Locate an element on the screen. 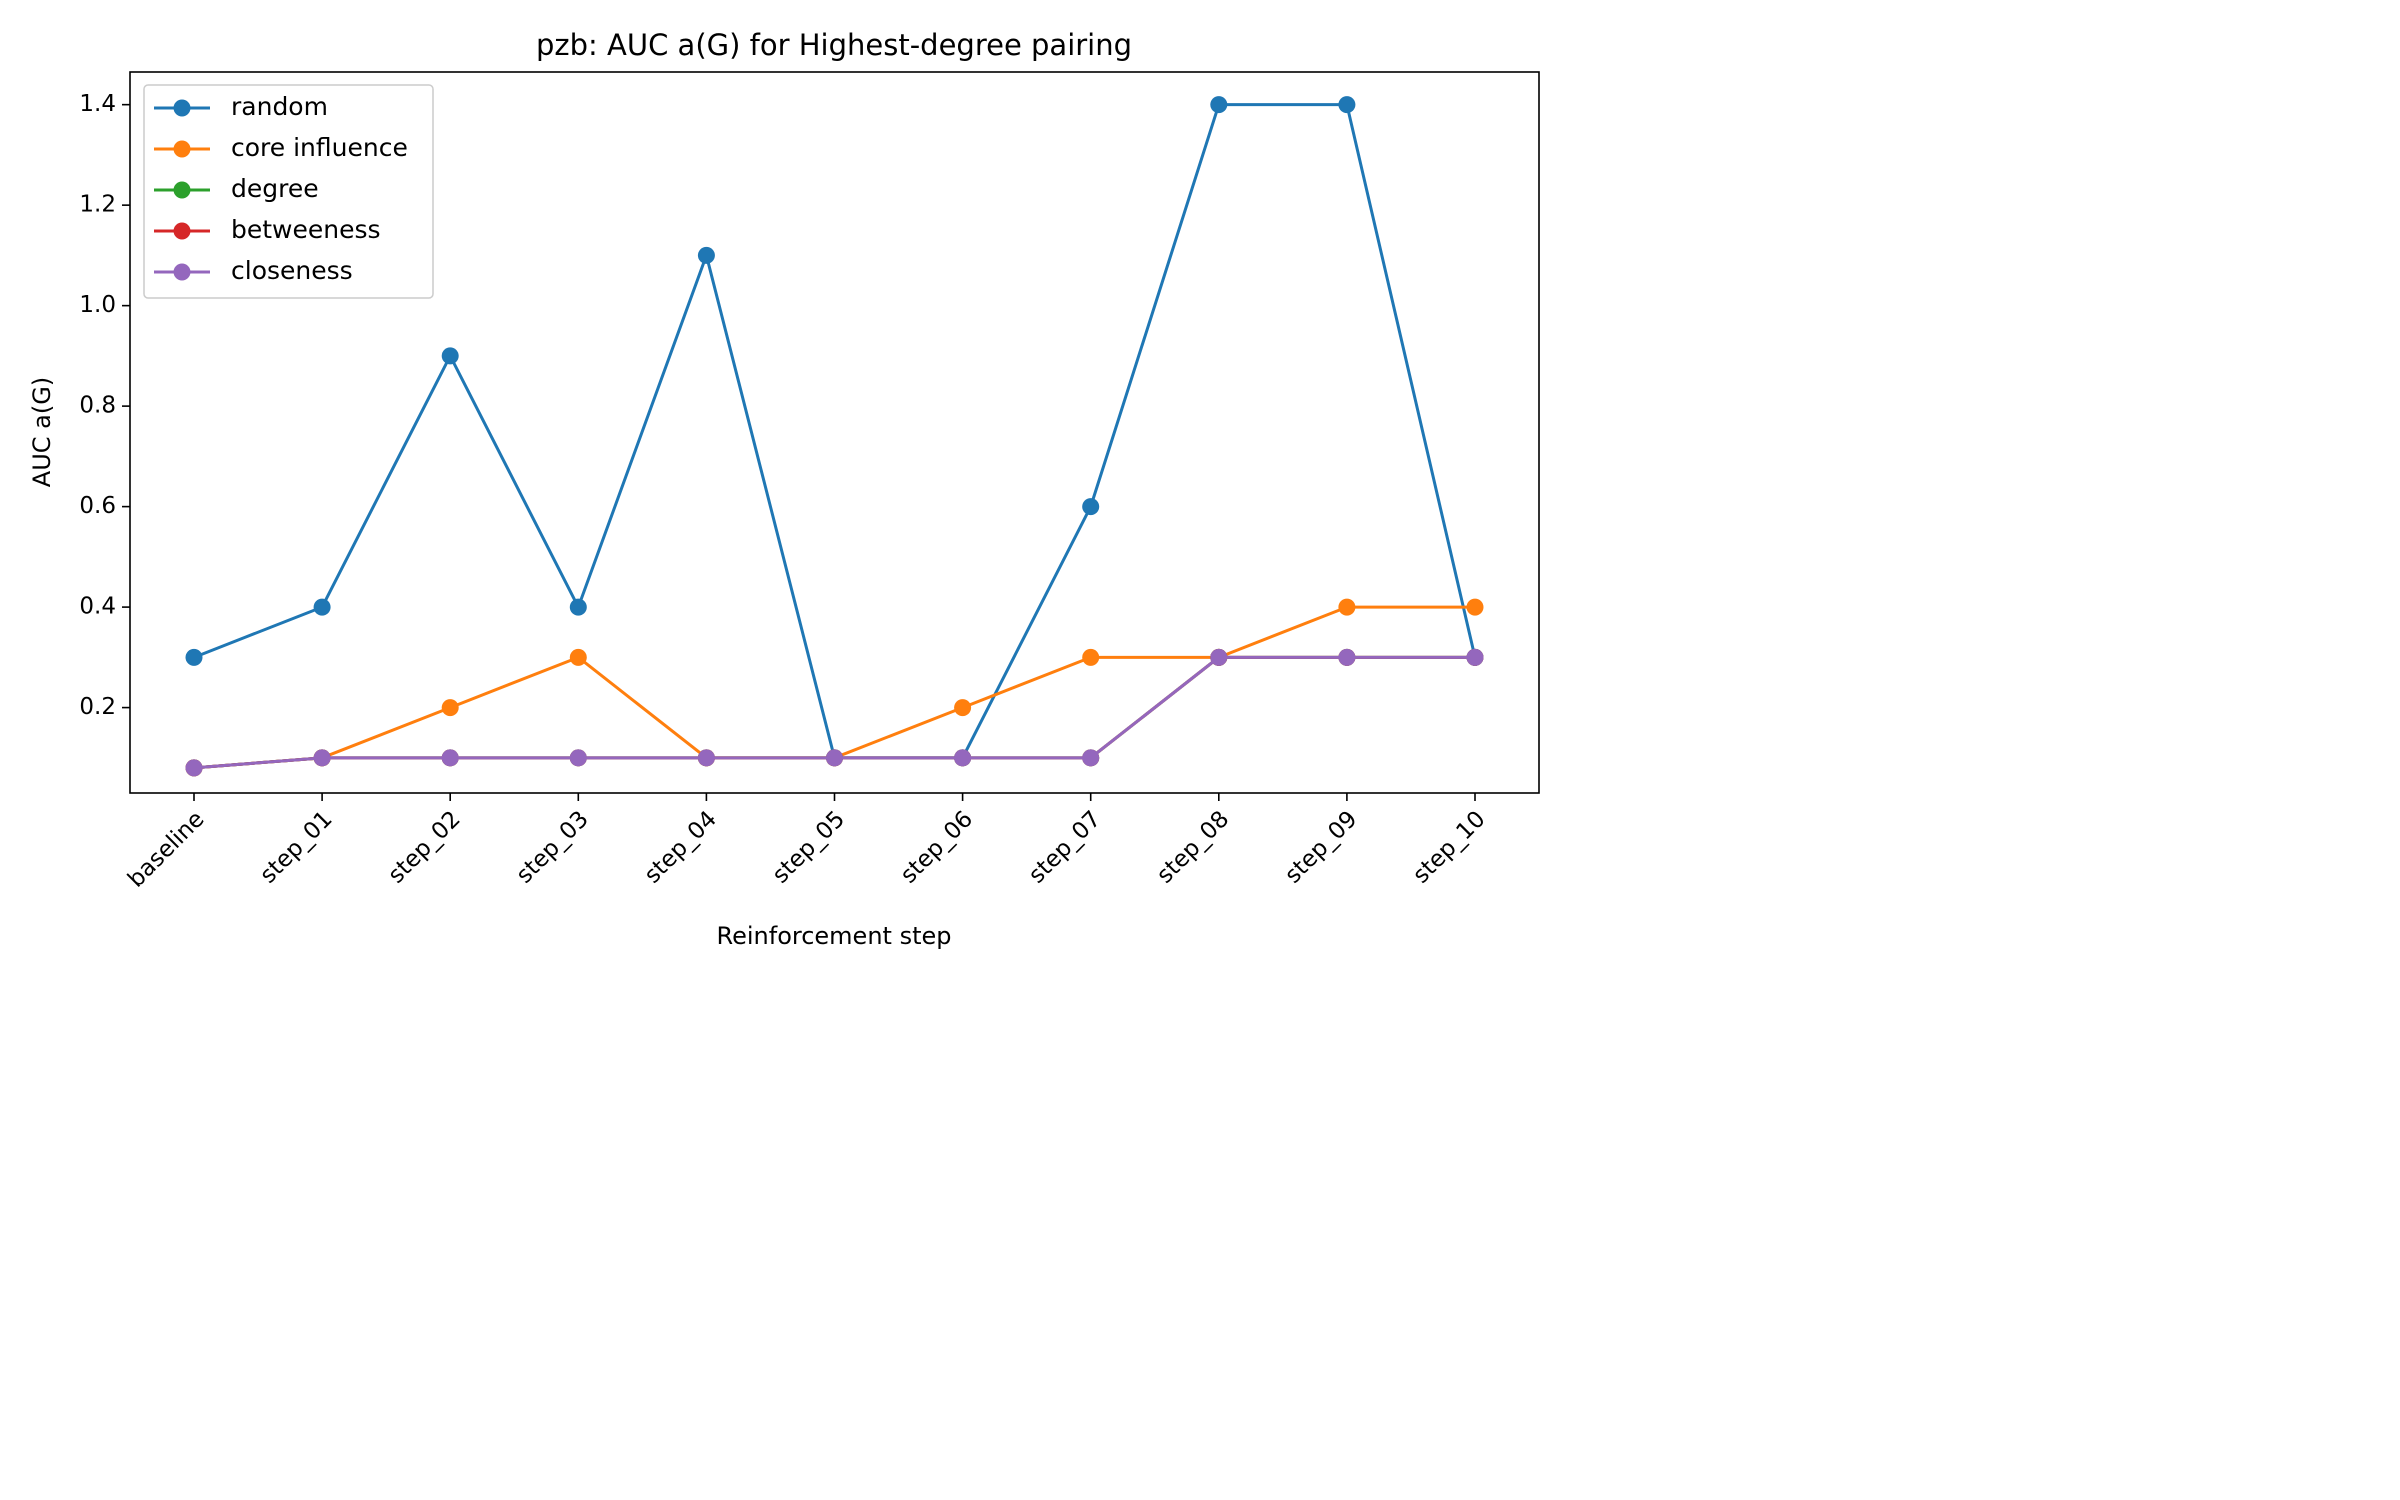 The height and width of the screenshot is (1500, 2400). x-tick-label: step_04 is located at coordinates (681, 847).